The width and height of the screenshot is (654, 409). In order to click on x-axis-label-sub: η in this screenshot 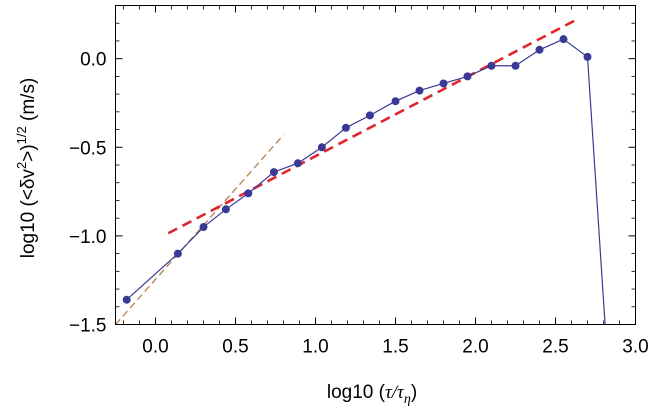, I will do `click(407, 399)`.